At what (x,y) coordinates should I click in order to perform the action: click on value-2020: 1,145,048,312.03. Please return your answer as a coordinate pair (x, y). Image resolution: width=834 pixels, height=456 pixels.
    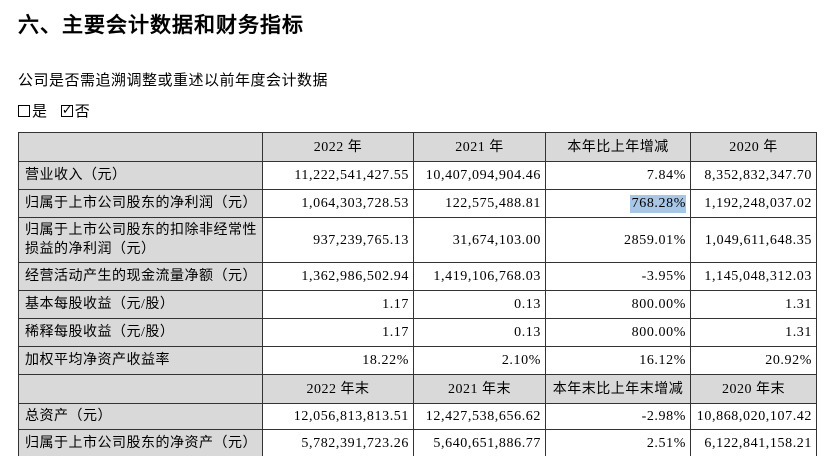
    Looking at the image, I should click on (753, 276).